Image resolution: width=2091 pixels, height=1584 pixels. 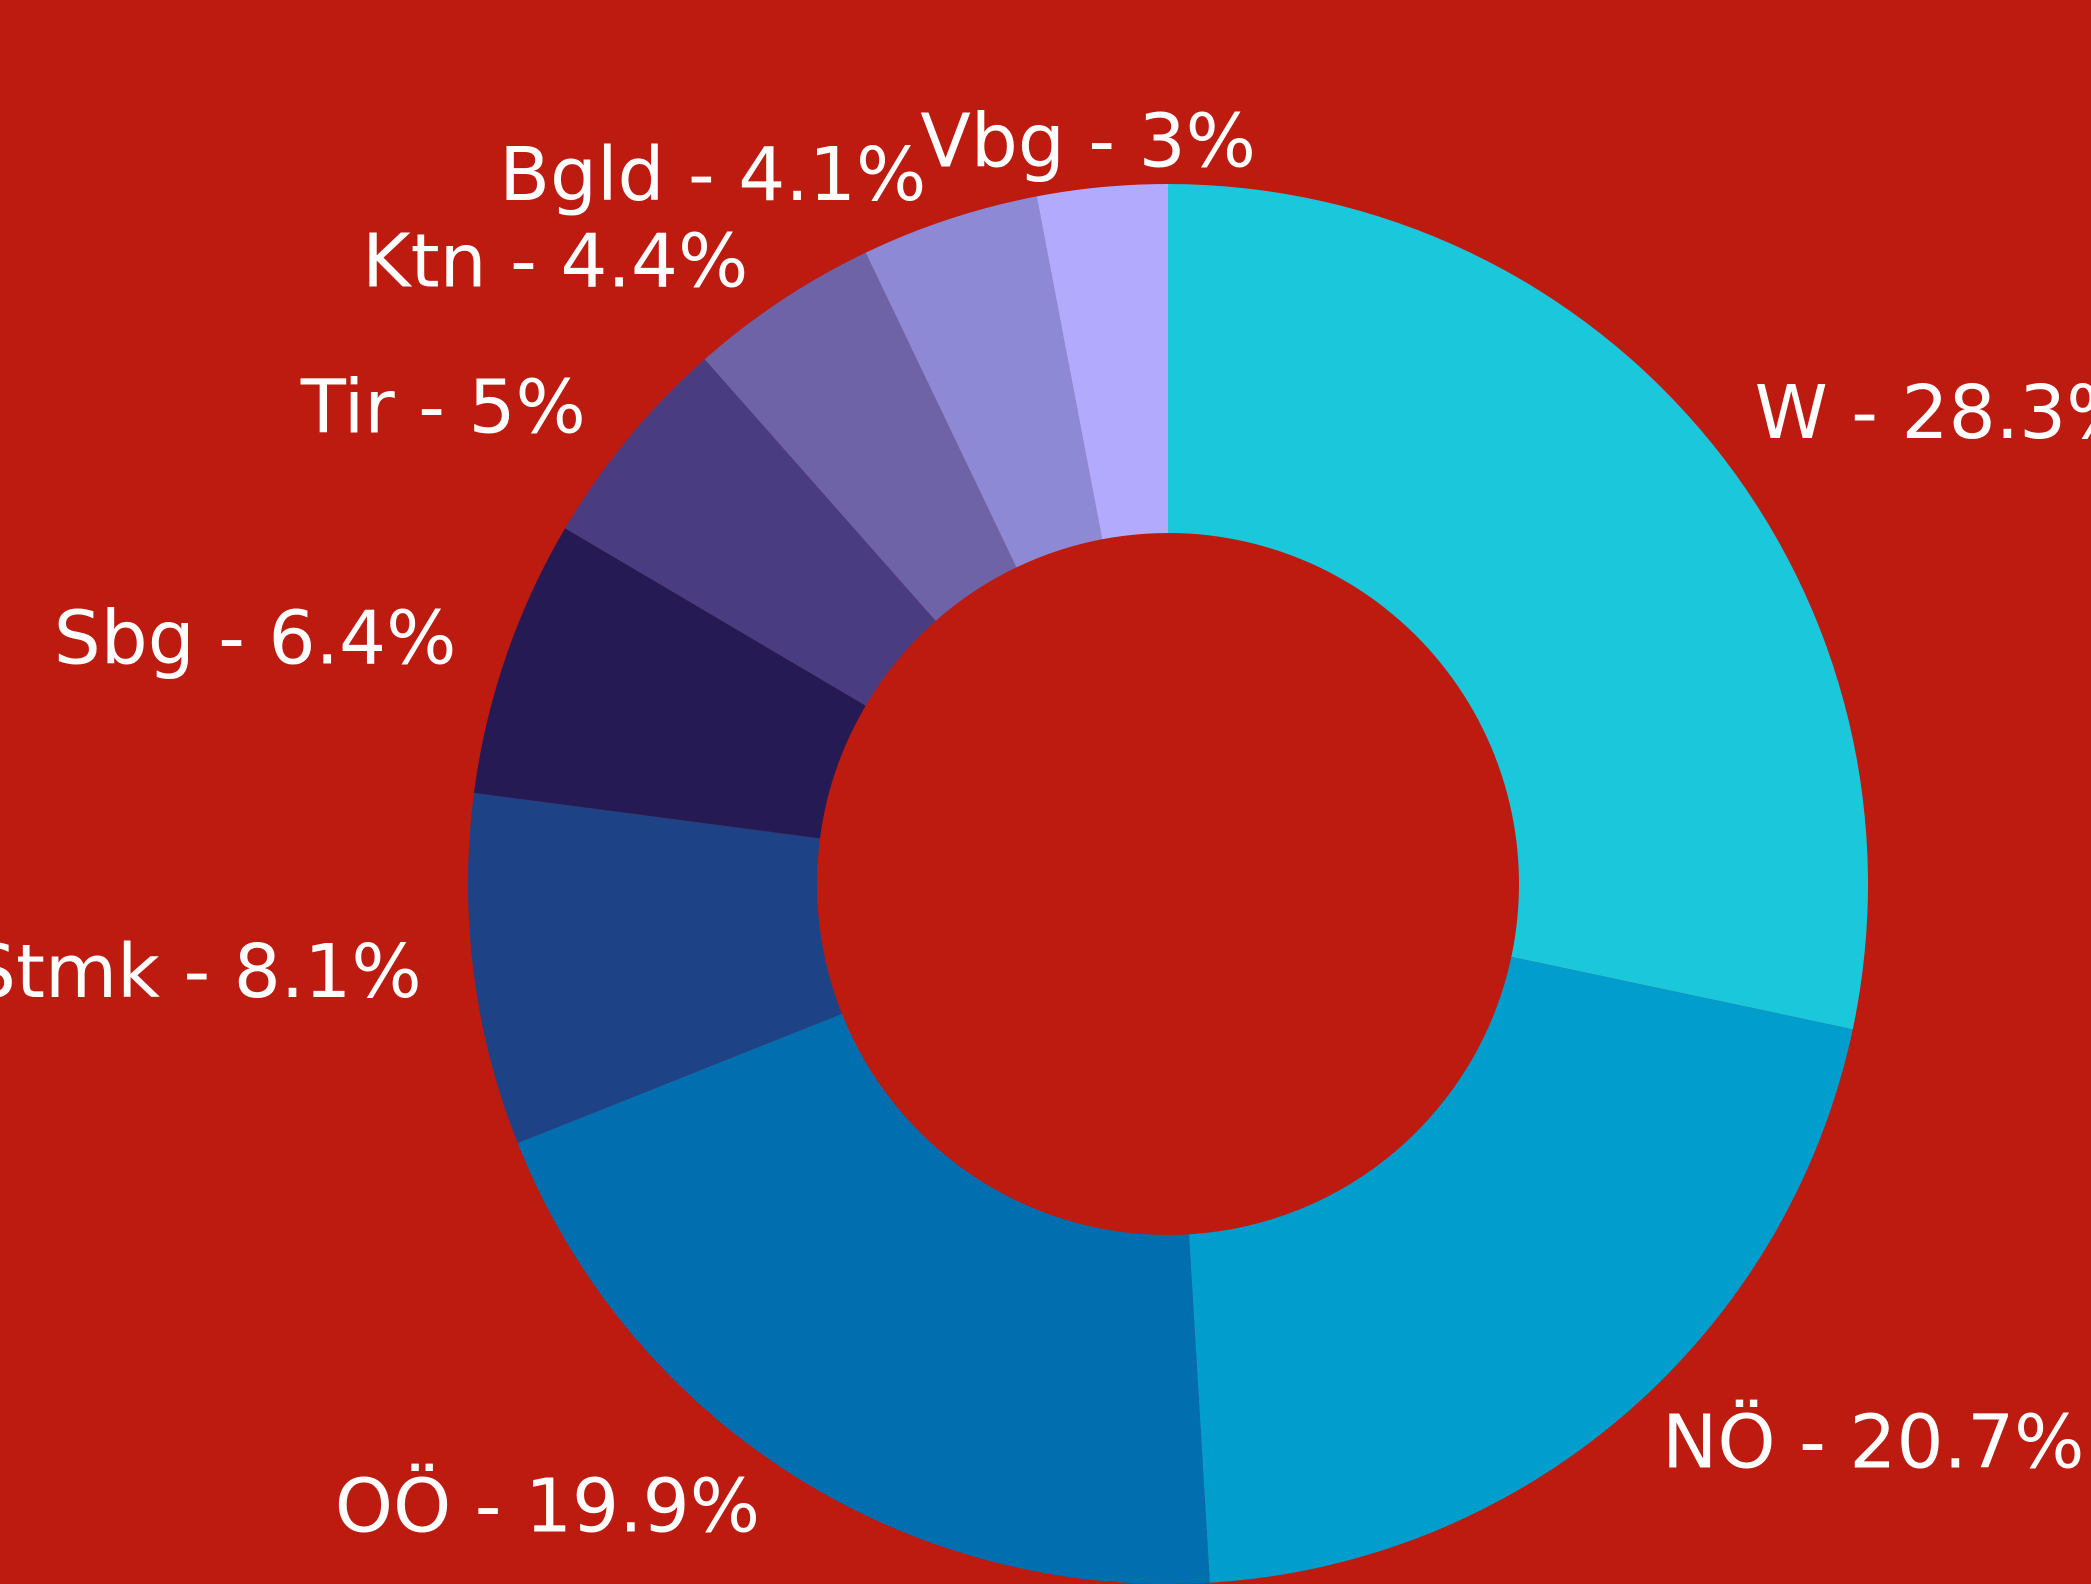 I want to click on slice-label: NÖ - 20.7%, so click(x=1873, y=1441).